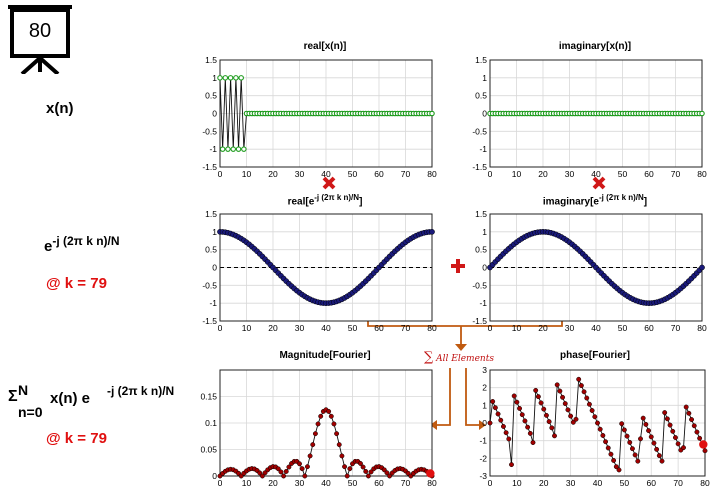 The height and width of the screenshot is (489, 713). I want to click on highlight-point, so click(703, 444).